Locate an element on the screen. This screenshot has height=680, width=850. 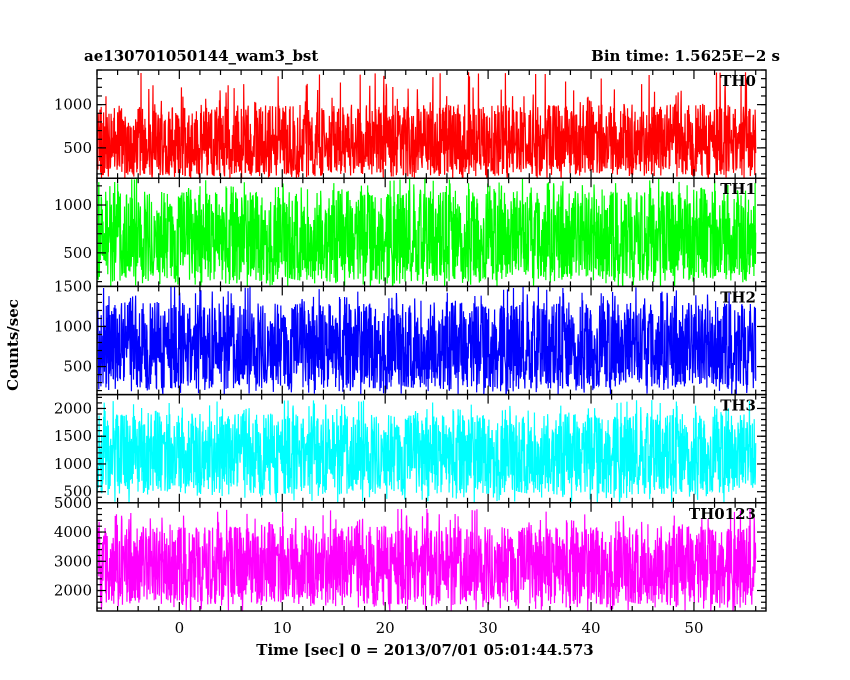
series-line-th0 is located at coordinates (426, 125).